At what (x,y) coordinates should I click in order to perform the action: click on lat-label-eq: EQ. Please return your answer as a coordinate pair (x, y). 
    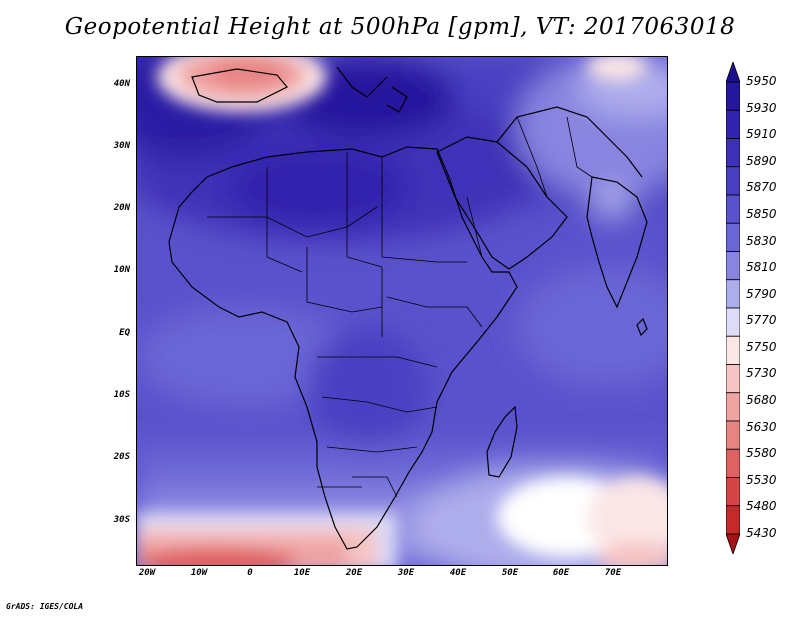
    Looking at the image, I should click on (124, 333).